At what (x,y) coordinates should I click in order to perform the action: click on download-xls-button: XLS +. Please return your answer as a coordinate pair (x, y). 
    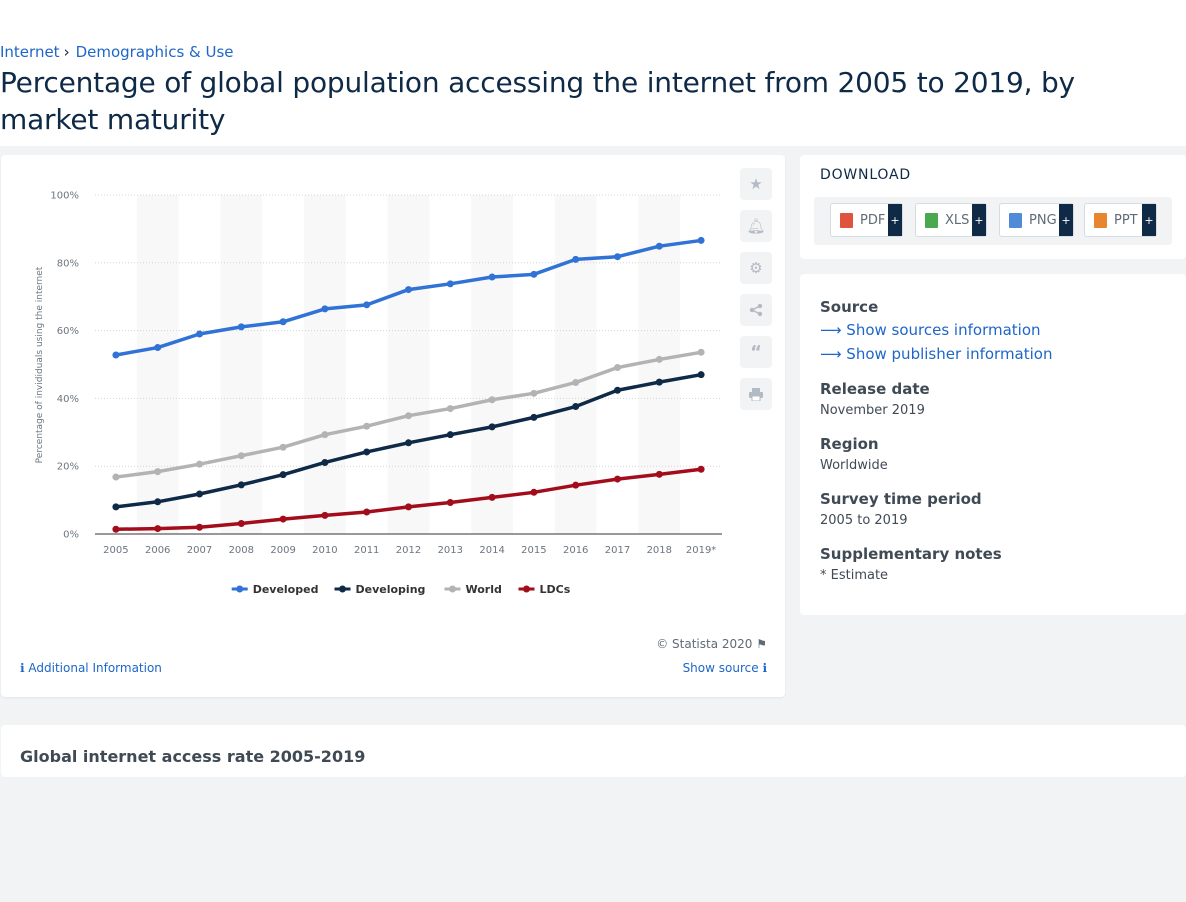
    Looking at the image, I should click on (951, 220).